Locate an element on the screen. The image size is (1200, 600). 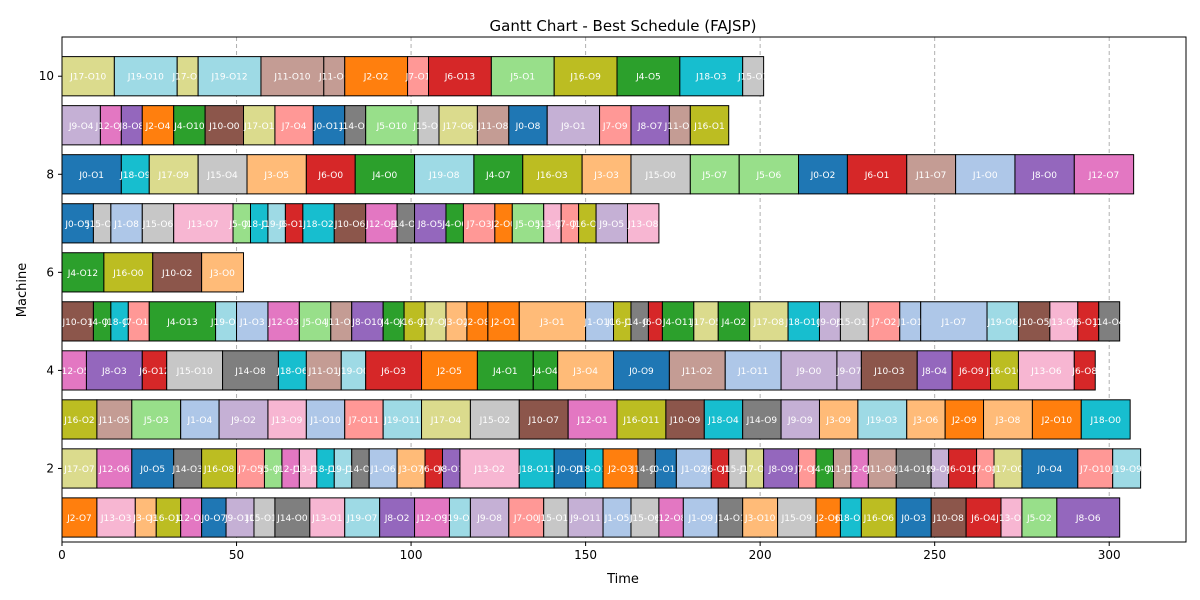
gantt-bar-label: J1-O0 is located at coordinates (985, 176).